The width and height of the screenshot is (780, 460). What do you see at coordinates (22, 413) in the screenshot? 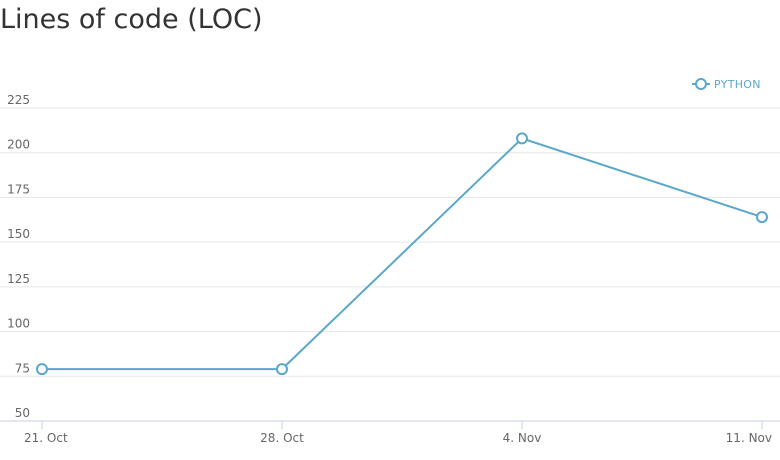
I see `y-tick-label: 50` at bounding box center [22, 413].